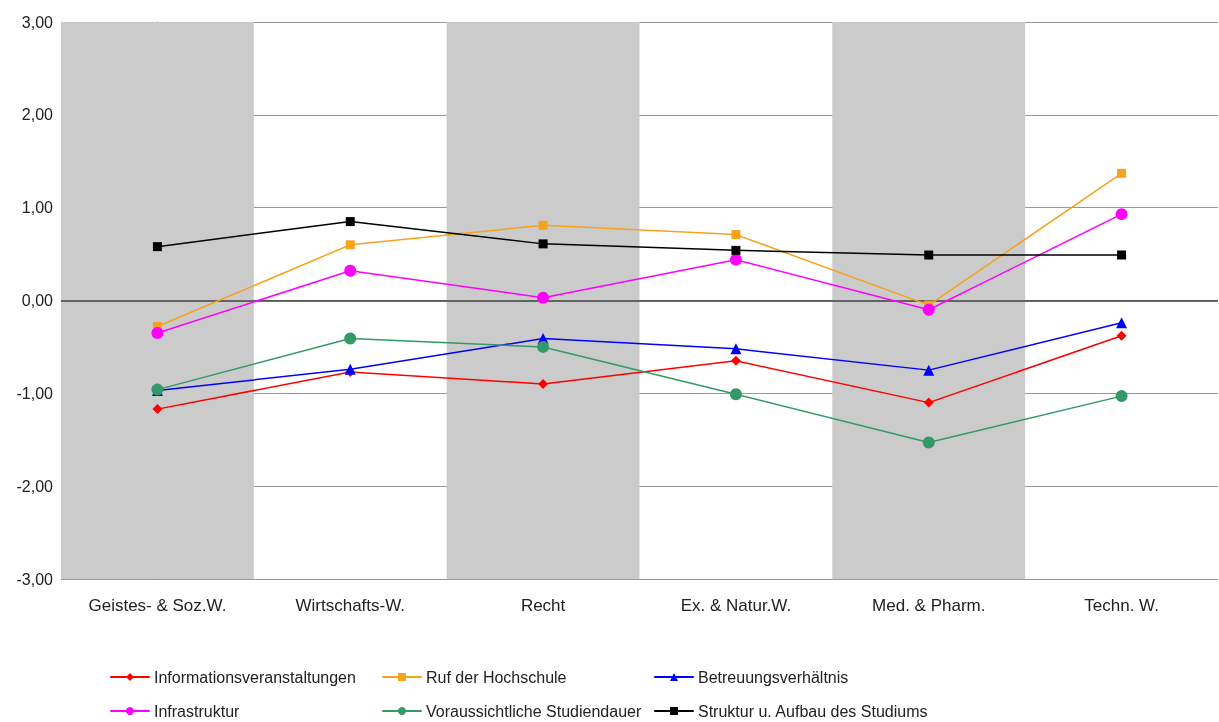  I want to click on y-tick-label: -2,00, so click(35, 486).